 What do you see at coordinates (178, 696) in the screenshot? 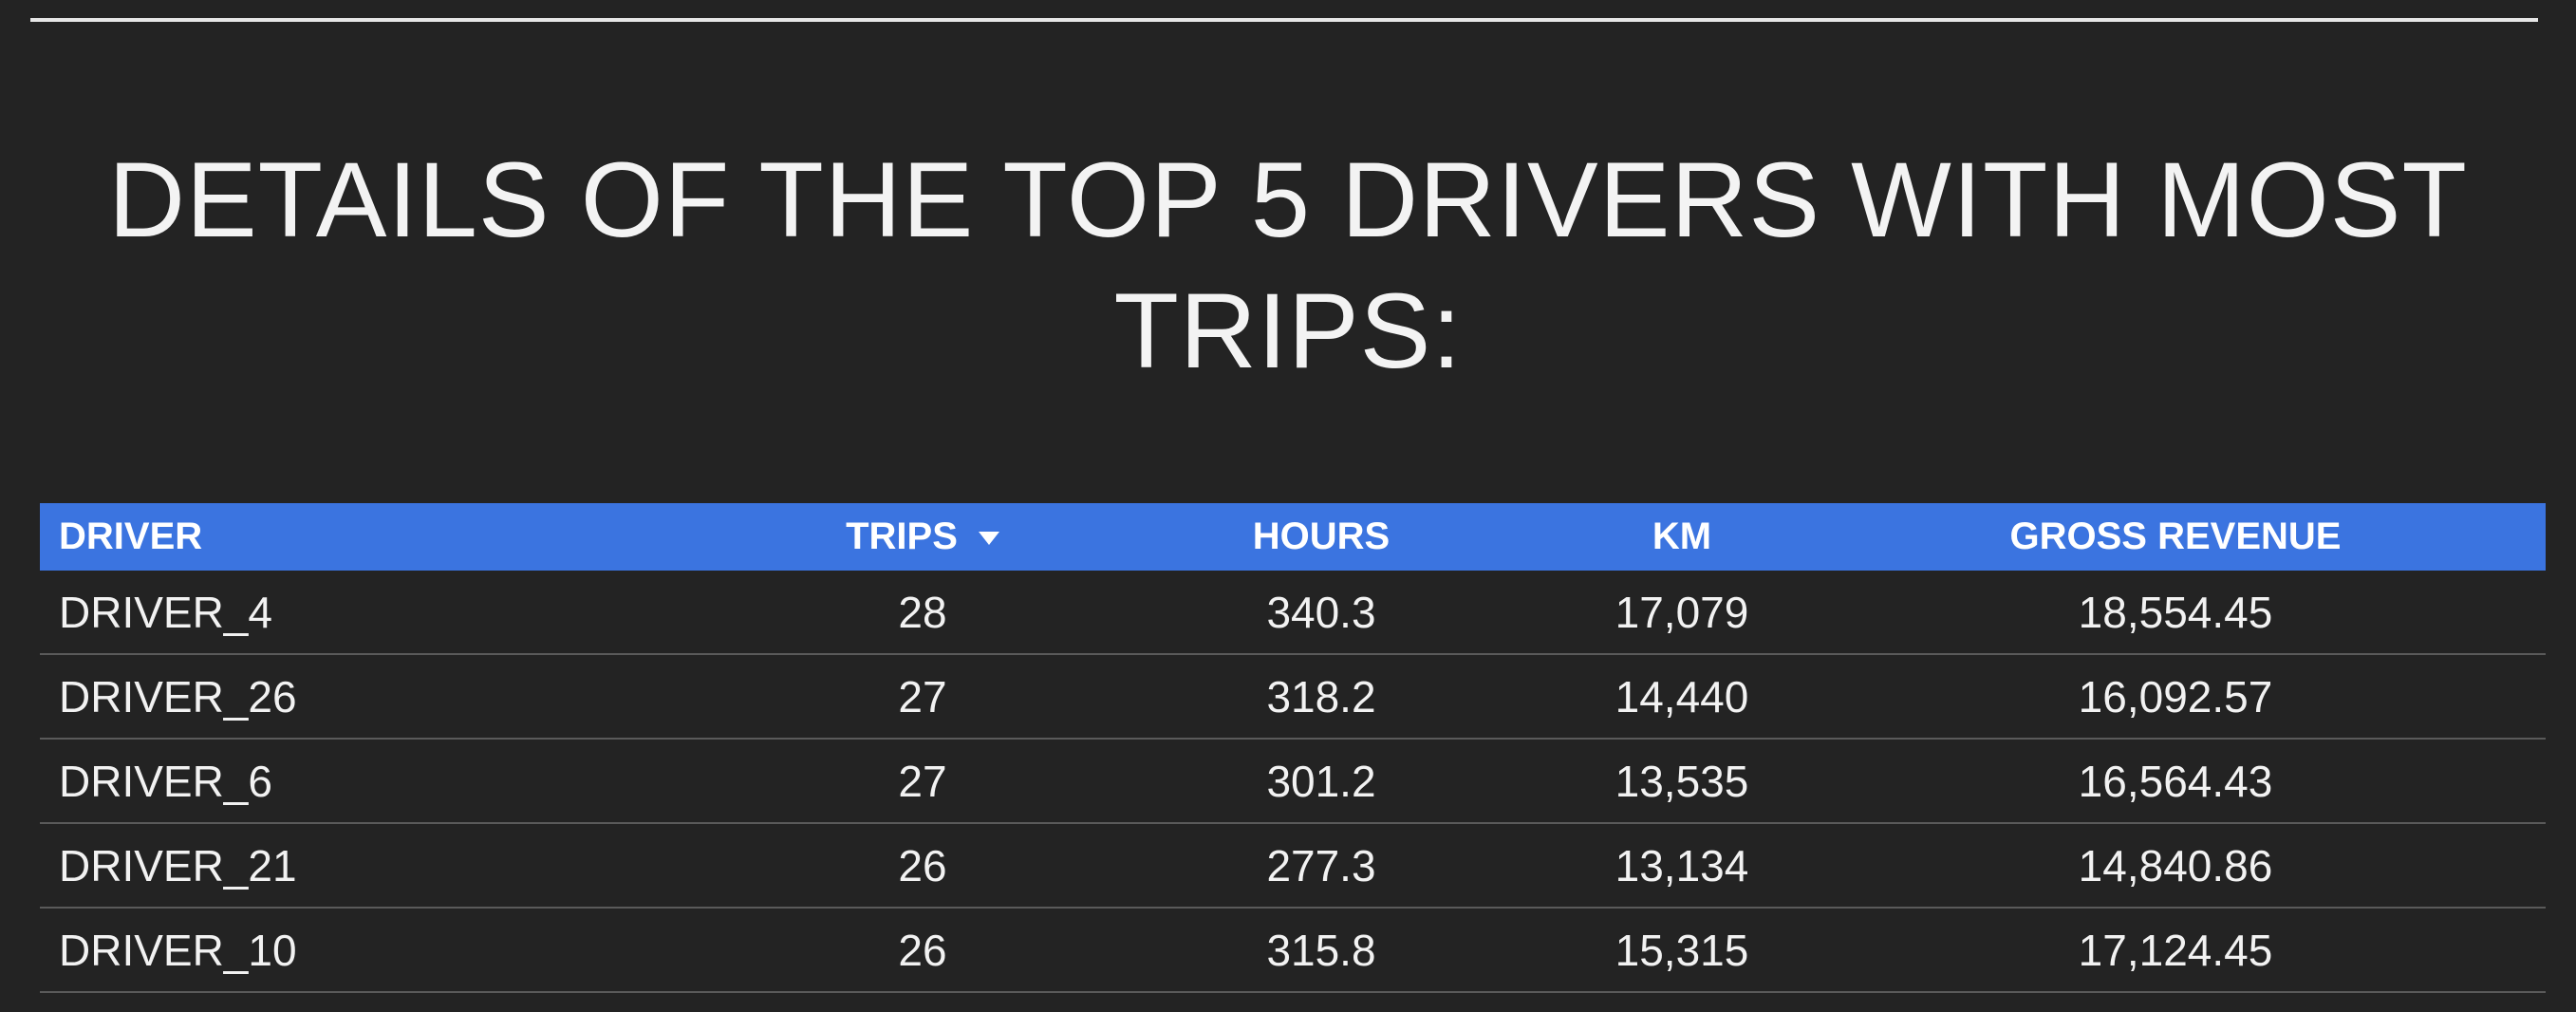
I see `cell-driver: DRIVER_26` at bounding box center [178, 696].